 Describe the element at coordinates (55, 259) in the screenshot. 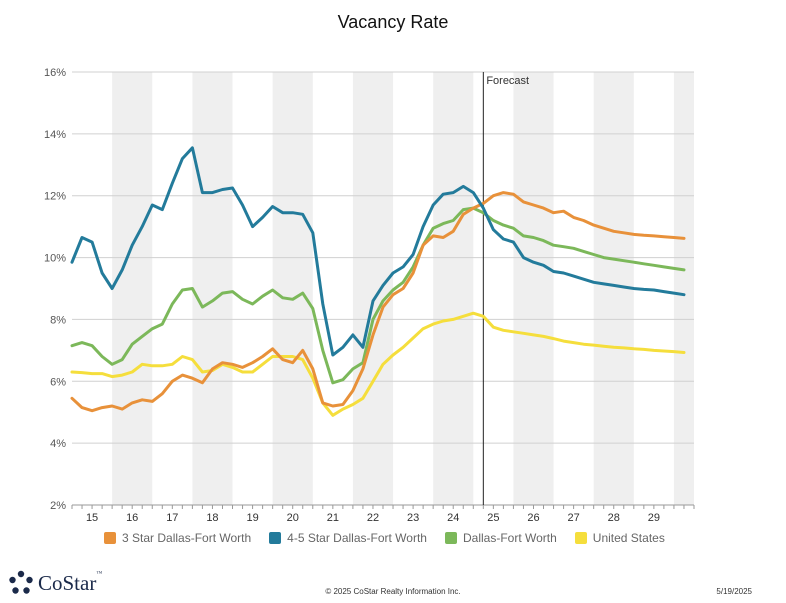

I see `y-tick-label: 10%` at that location.